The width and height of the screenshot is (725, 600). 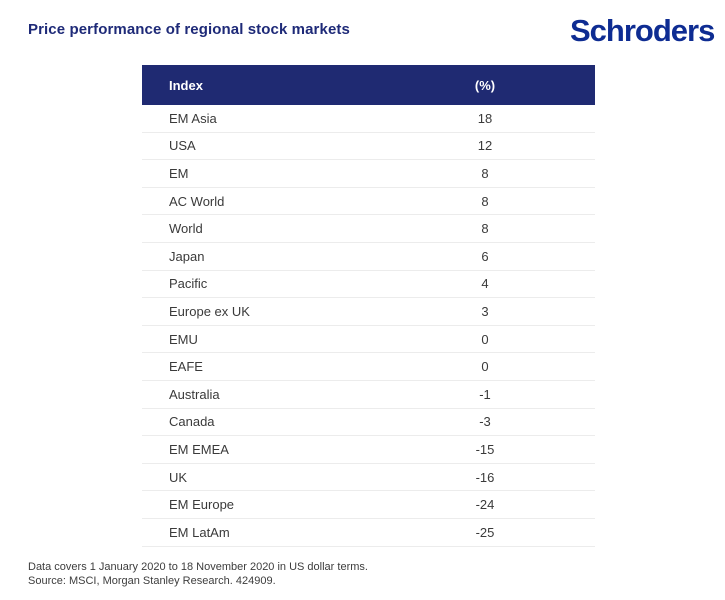 I want to click on table-row: Pacific 4, so click(x=368, y=284).